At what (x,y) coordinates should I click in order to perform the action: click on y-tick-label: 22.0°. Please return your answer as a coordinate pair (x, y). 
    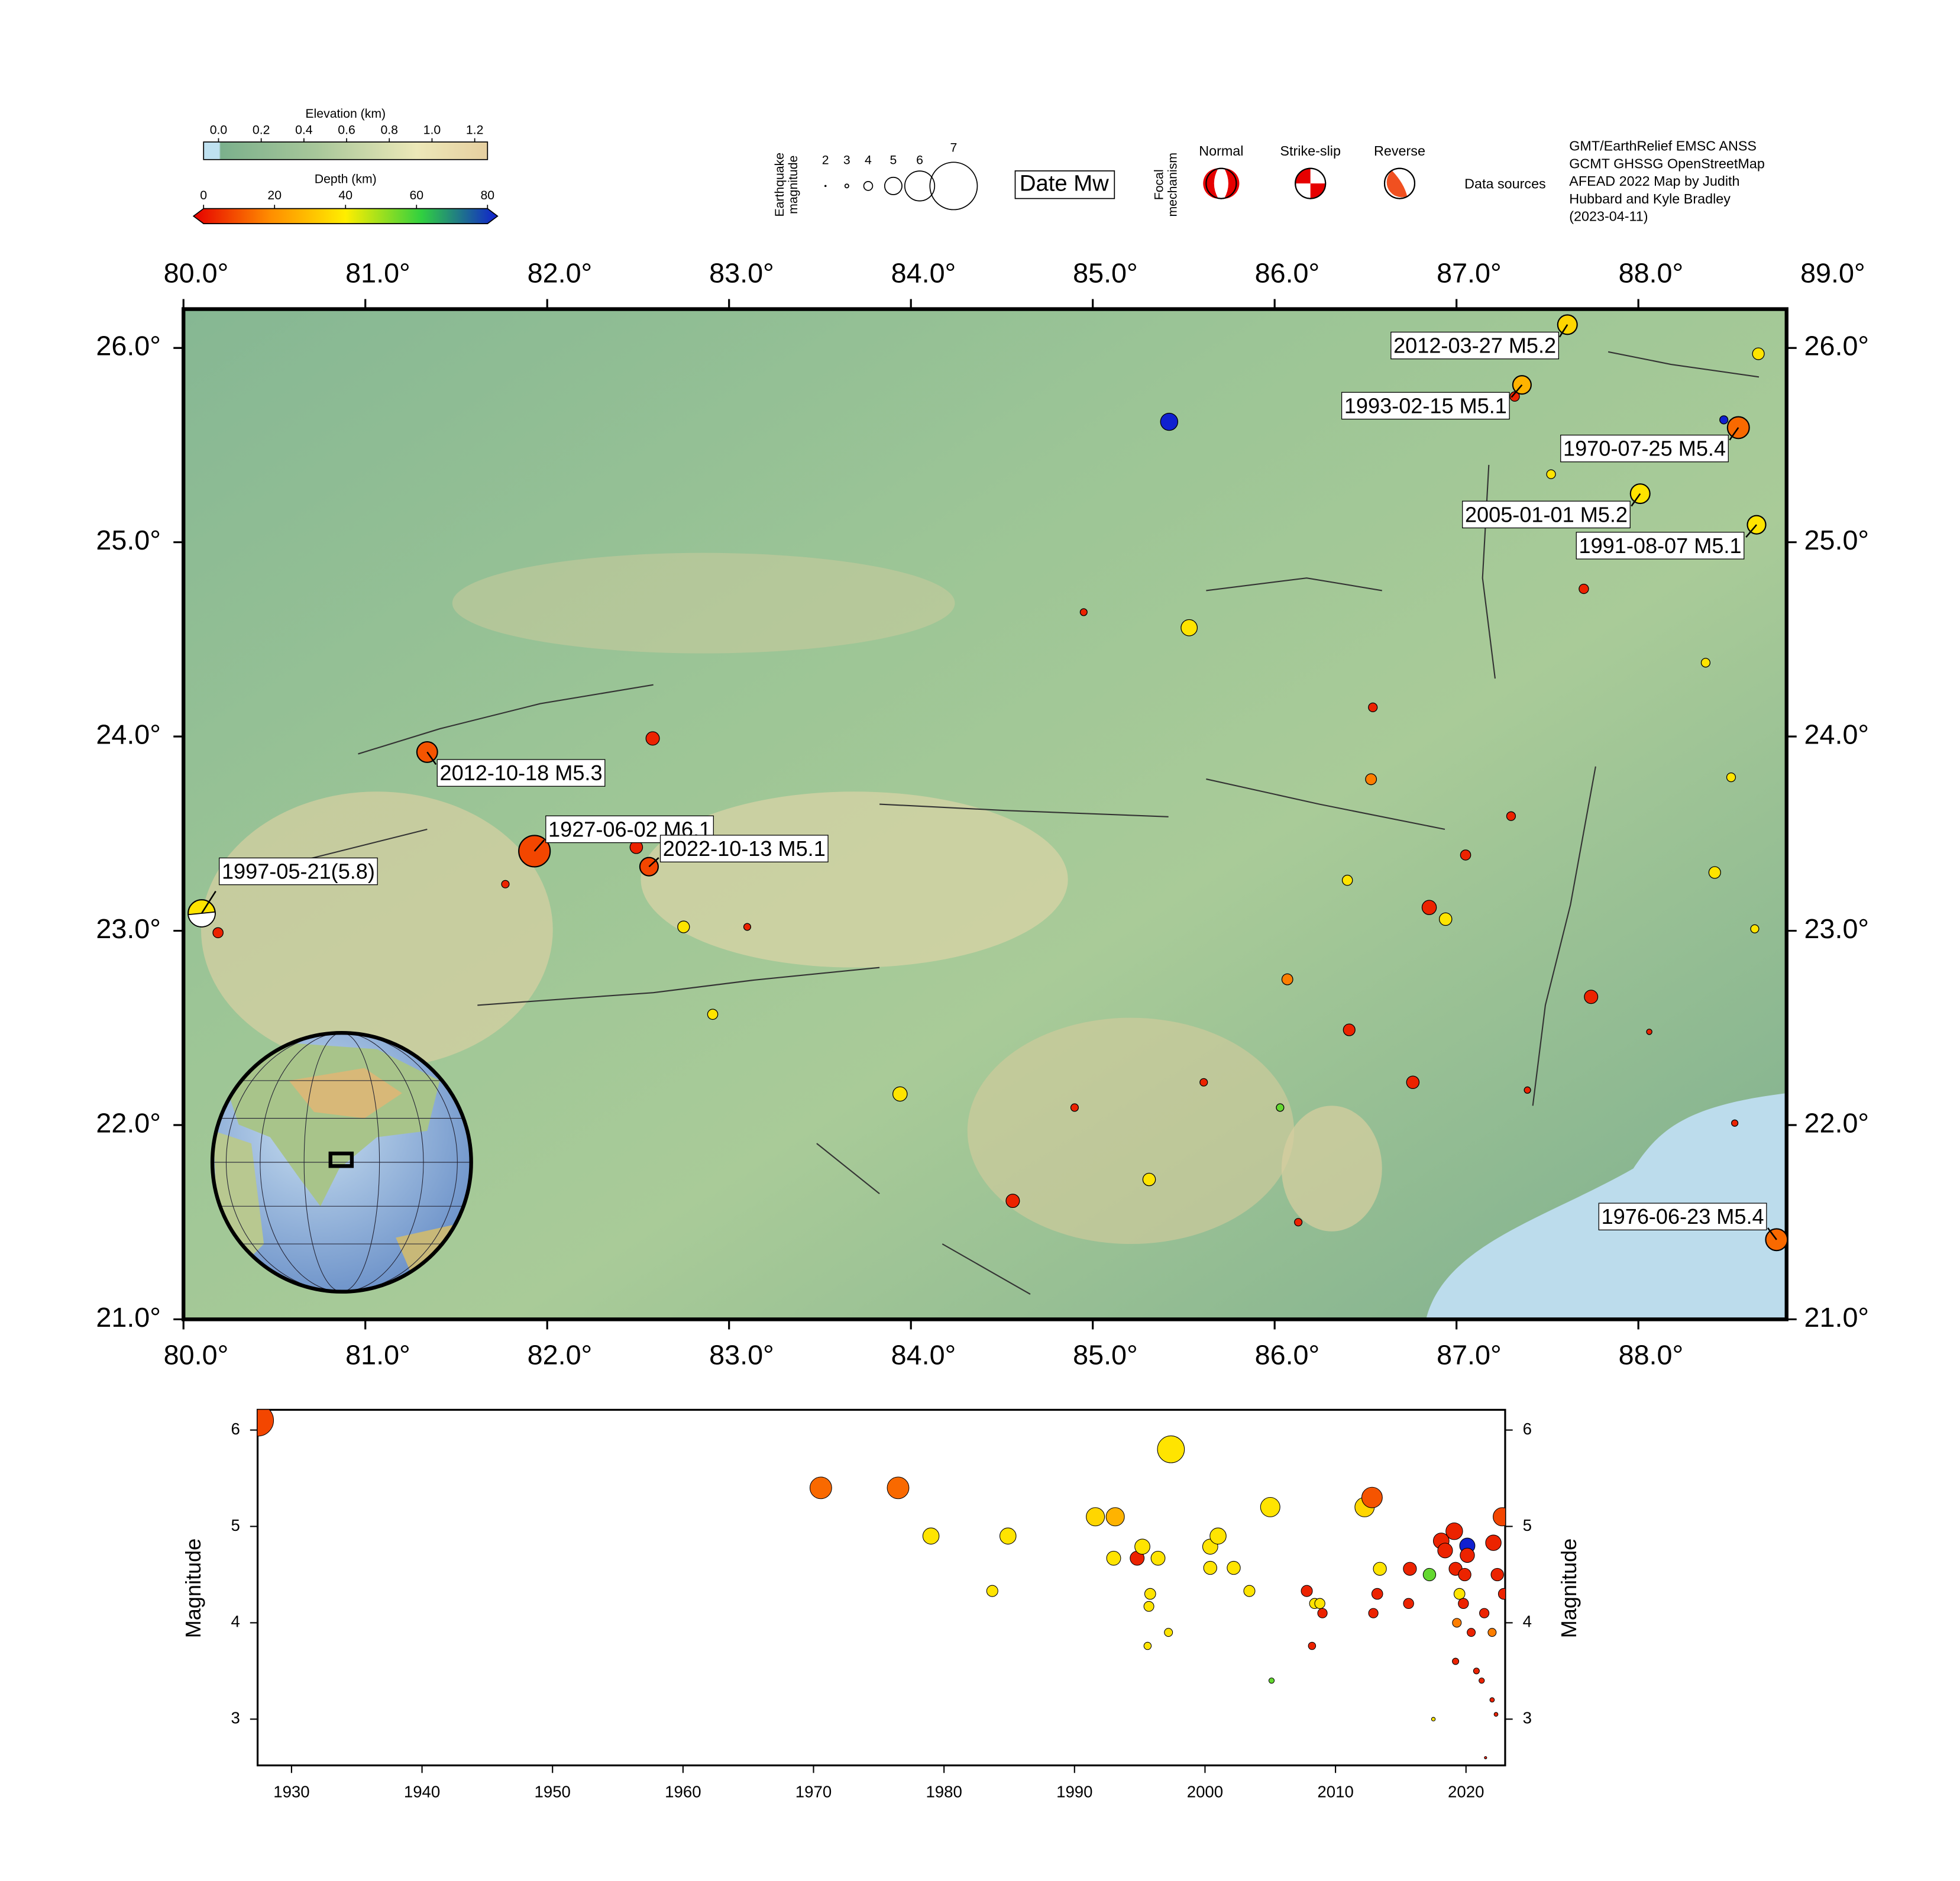
    Looking at the image, I should click on (1837, 1123).